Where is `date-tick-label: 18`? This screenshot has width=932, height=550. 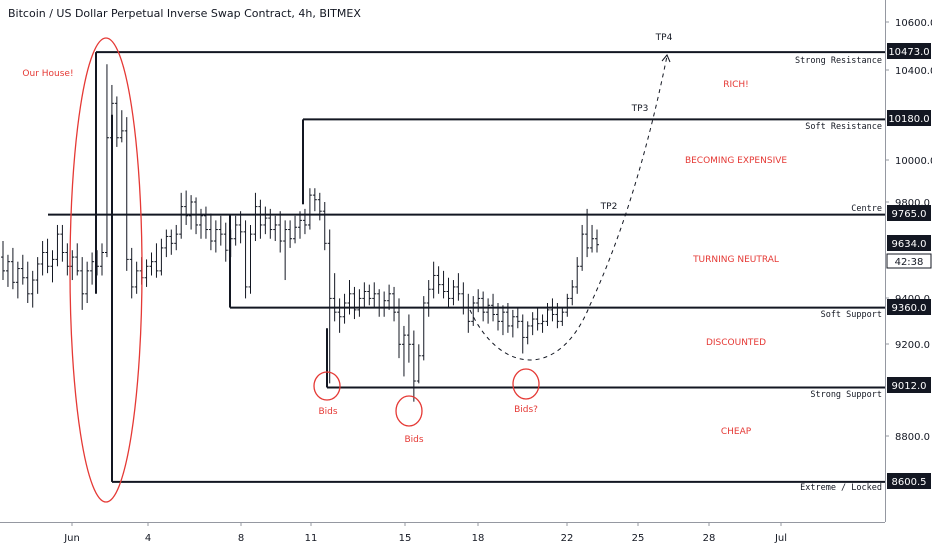
date-tick-label: 18 is located at coordinates (478, 538).